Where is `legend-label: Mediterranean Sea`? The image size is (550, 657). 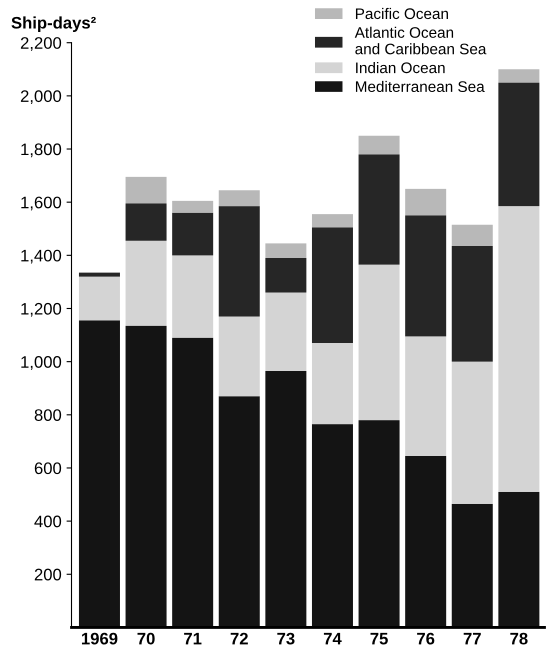
legend-label: Mediterranean Sea is located at coordinates (420, 86).